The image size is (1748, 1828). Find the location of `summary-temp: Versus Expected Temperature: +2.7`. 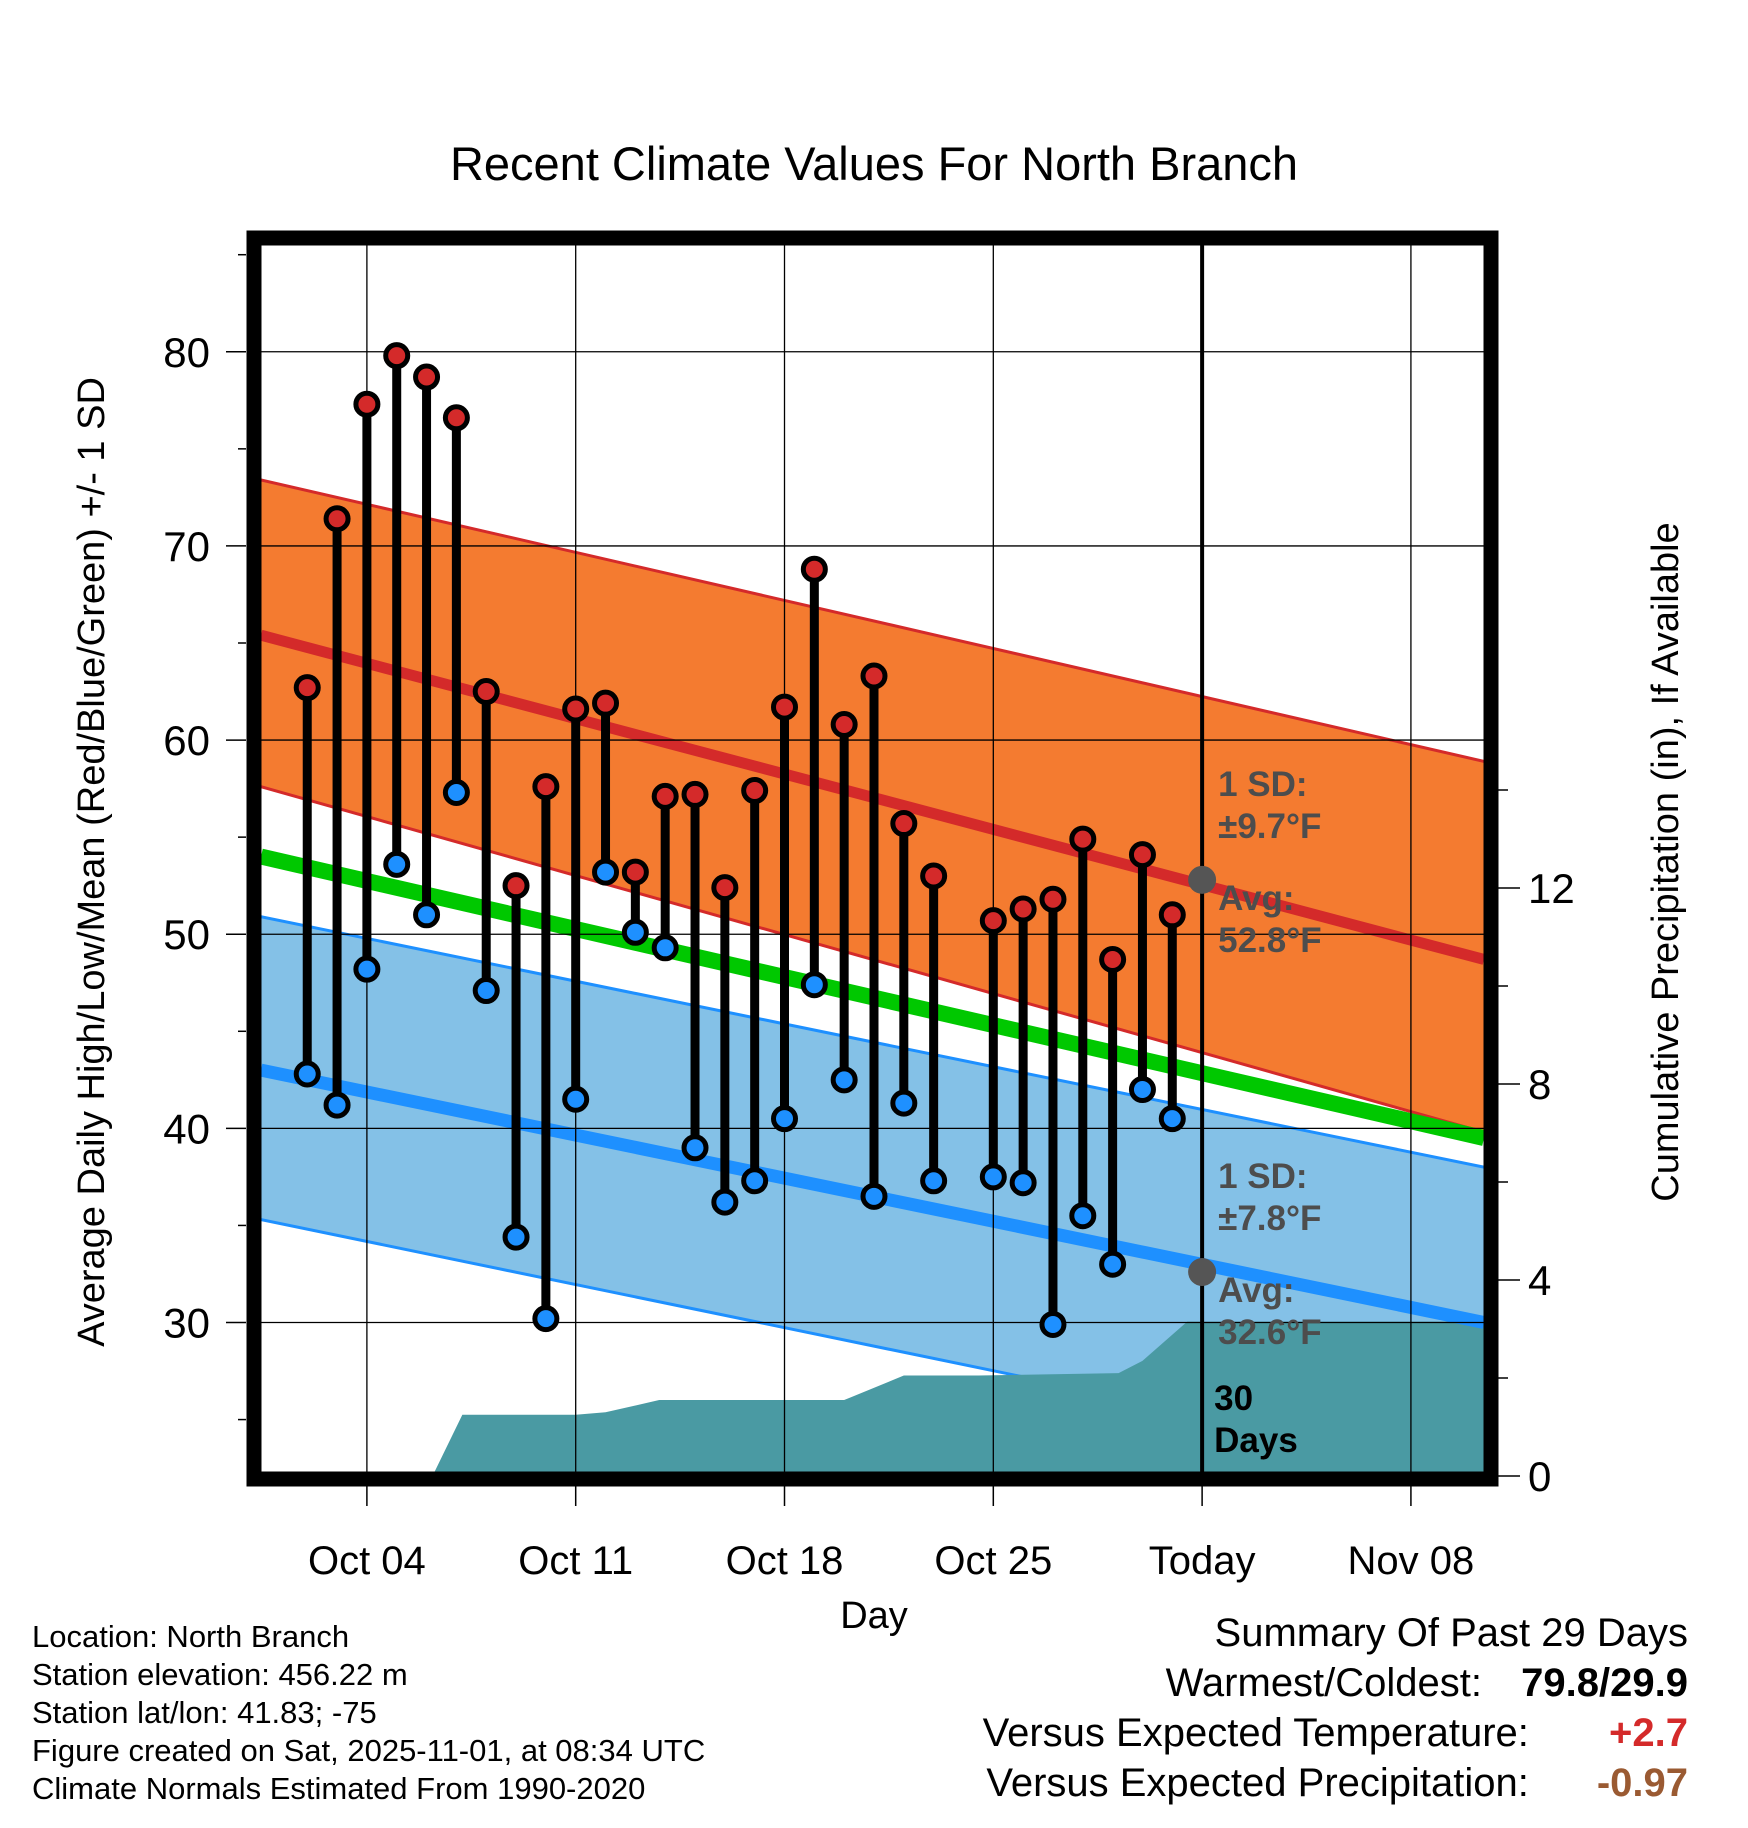

summary-temp: Versus Expected Temperature: +2.7 is located at coordinates (1335, 1733).